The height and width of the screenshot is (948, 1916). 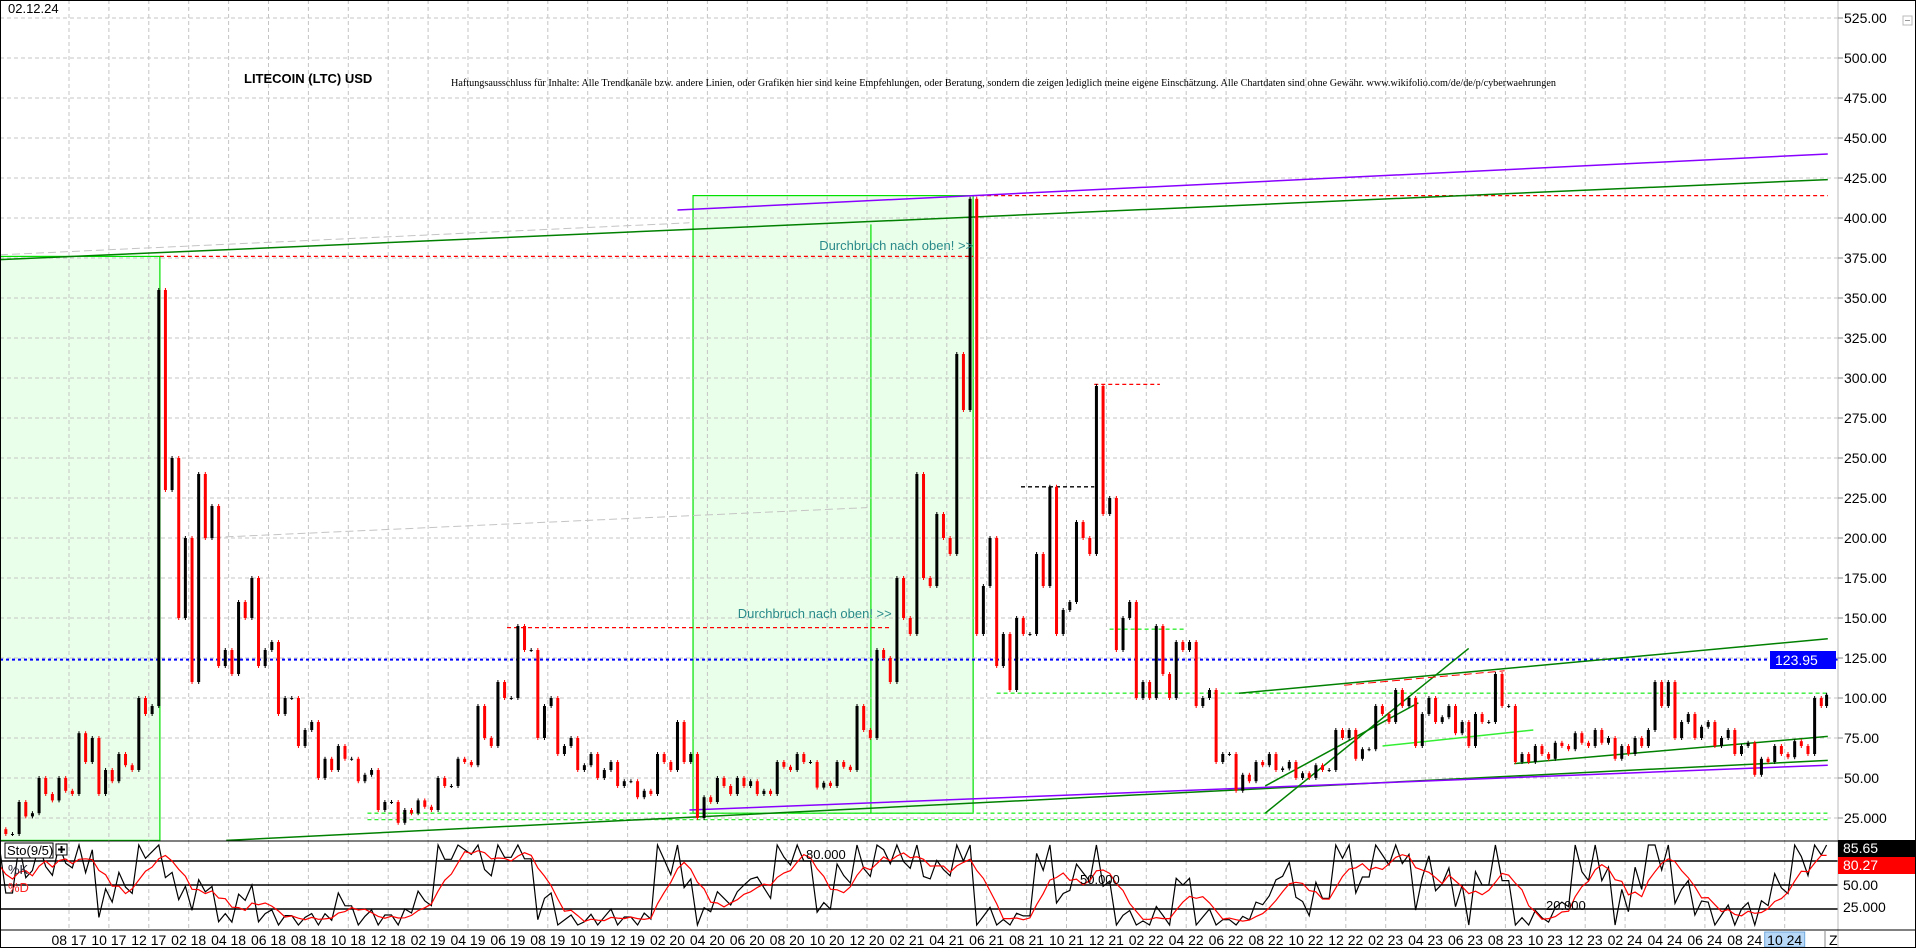 What do you see at coordinates (1865, 178) in the screenshot?
I see `y-tick-label: 425.00` at bounding box center [1865, 178].